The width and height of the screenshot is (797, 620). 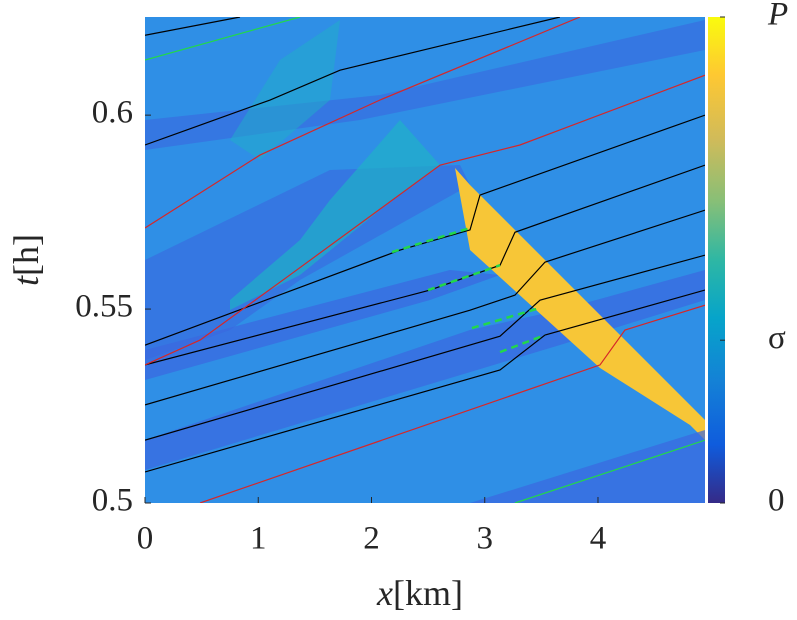 What do you see at coordinates (777, 338) in the screenshot?
I see `colorbar-tick-label: σ` at bounding box center [777, 338].